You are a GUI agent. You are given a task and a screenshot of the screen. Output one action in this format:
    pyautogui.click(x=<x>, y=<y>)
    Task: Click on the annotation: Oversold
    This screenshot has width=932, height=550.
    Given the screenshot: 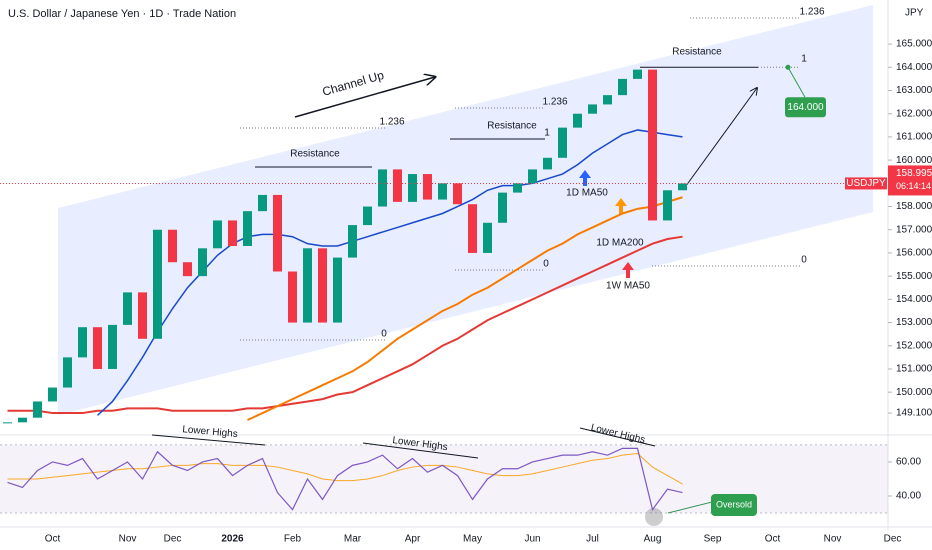 What is the action you would take?
    pyautogui.click(x=734, y=504)
    